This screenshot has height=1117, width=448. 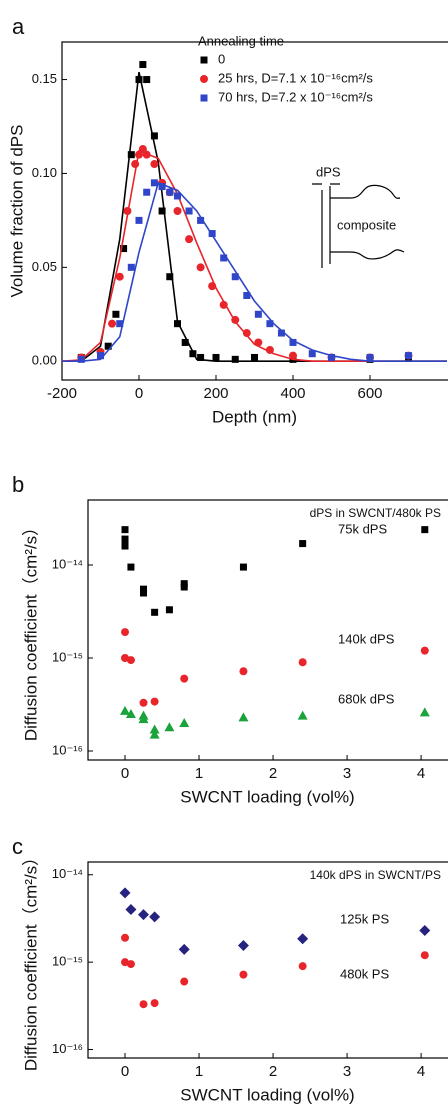 I want to click on x-tick-label: 3, so click(x=347, y=1071).